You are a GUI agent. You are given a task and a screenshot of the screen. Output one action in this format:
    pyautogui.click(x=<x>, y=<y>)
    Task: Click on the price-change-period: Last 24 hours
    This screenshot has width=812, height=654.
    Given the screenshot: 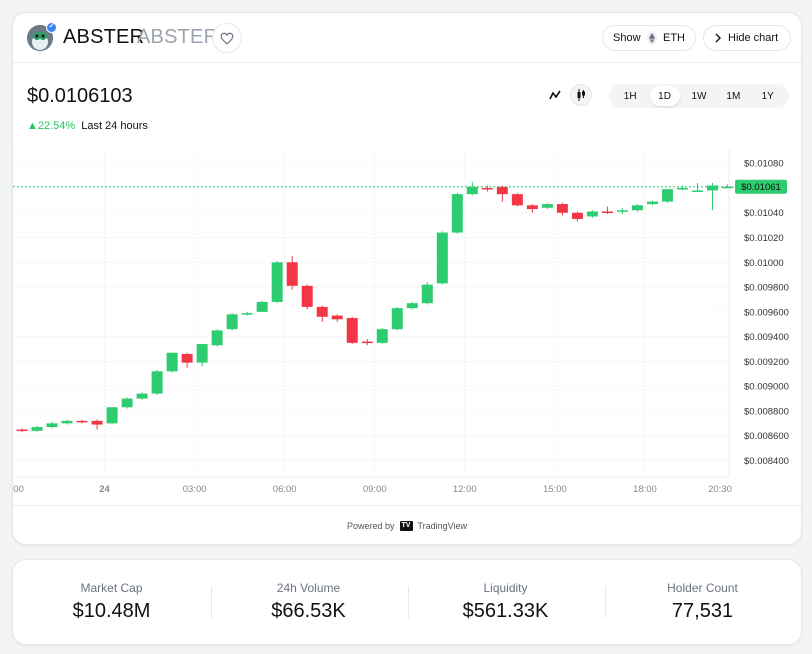 What is the action you would take?
    pyautogui.click(x=114, y=126)
    